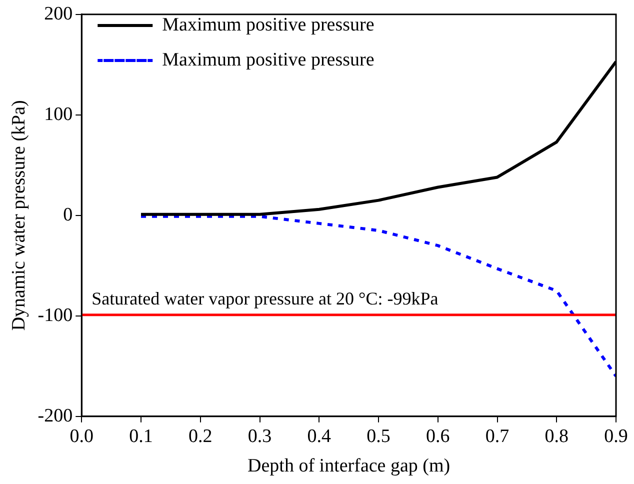 This screenshot has width=634, height=484. I want to click on x-tick-label: 0.0, so click(82, 436).